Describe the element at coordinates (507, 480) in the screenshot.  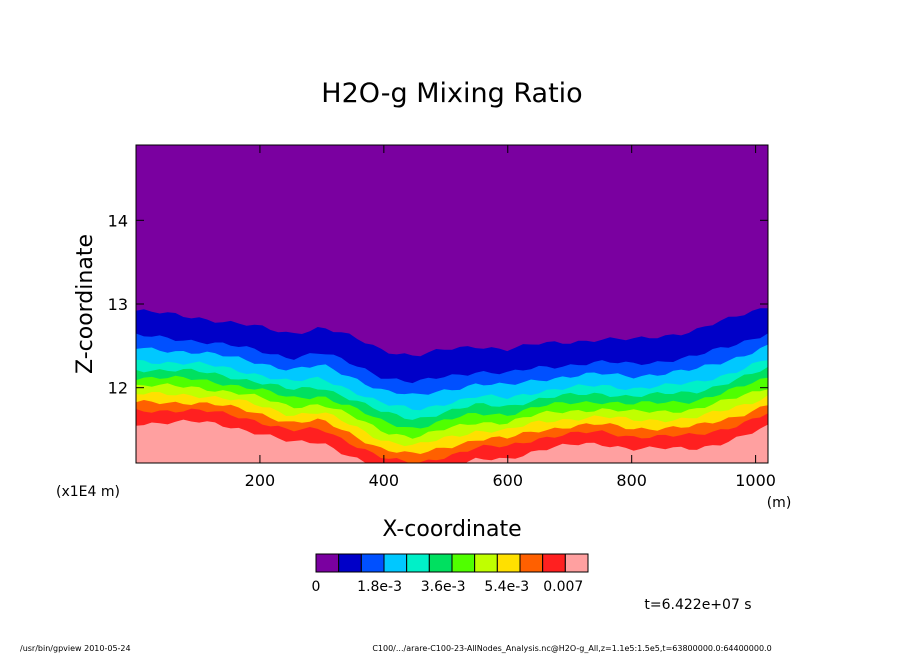
I see `x-tick-label: 600` at that location.